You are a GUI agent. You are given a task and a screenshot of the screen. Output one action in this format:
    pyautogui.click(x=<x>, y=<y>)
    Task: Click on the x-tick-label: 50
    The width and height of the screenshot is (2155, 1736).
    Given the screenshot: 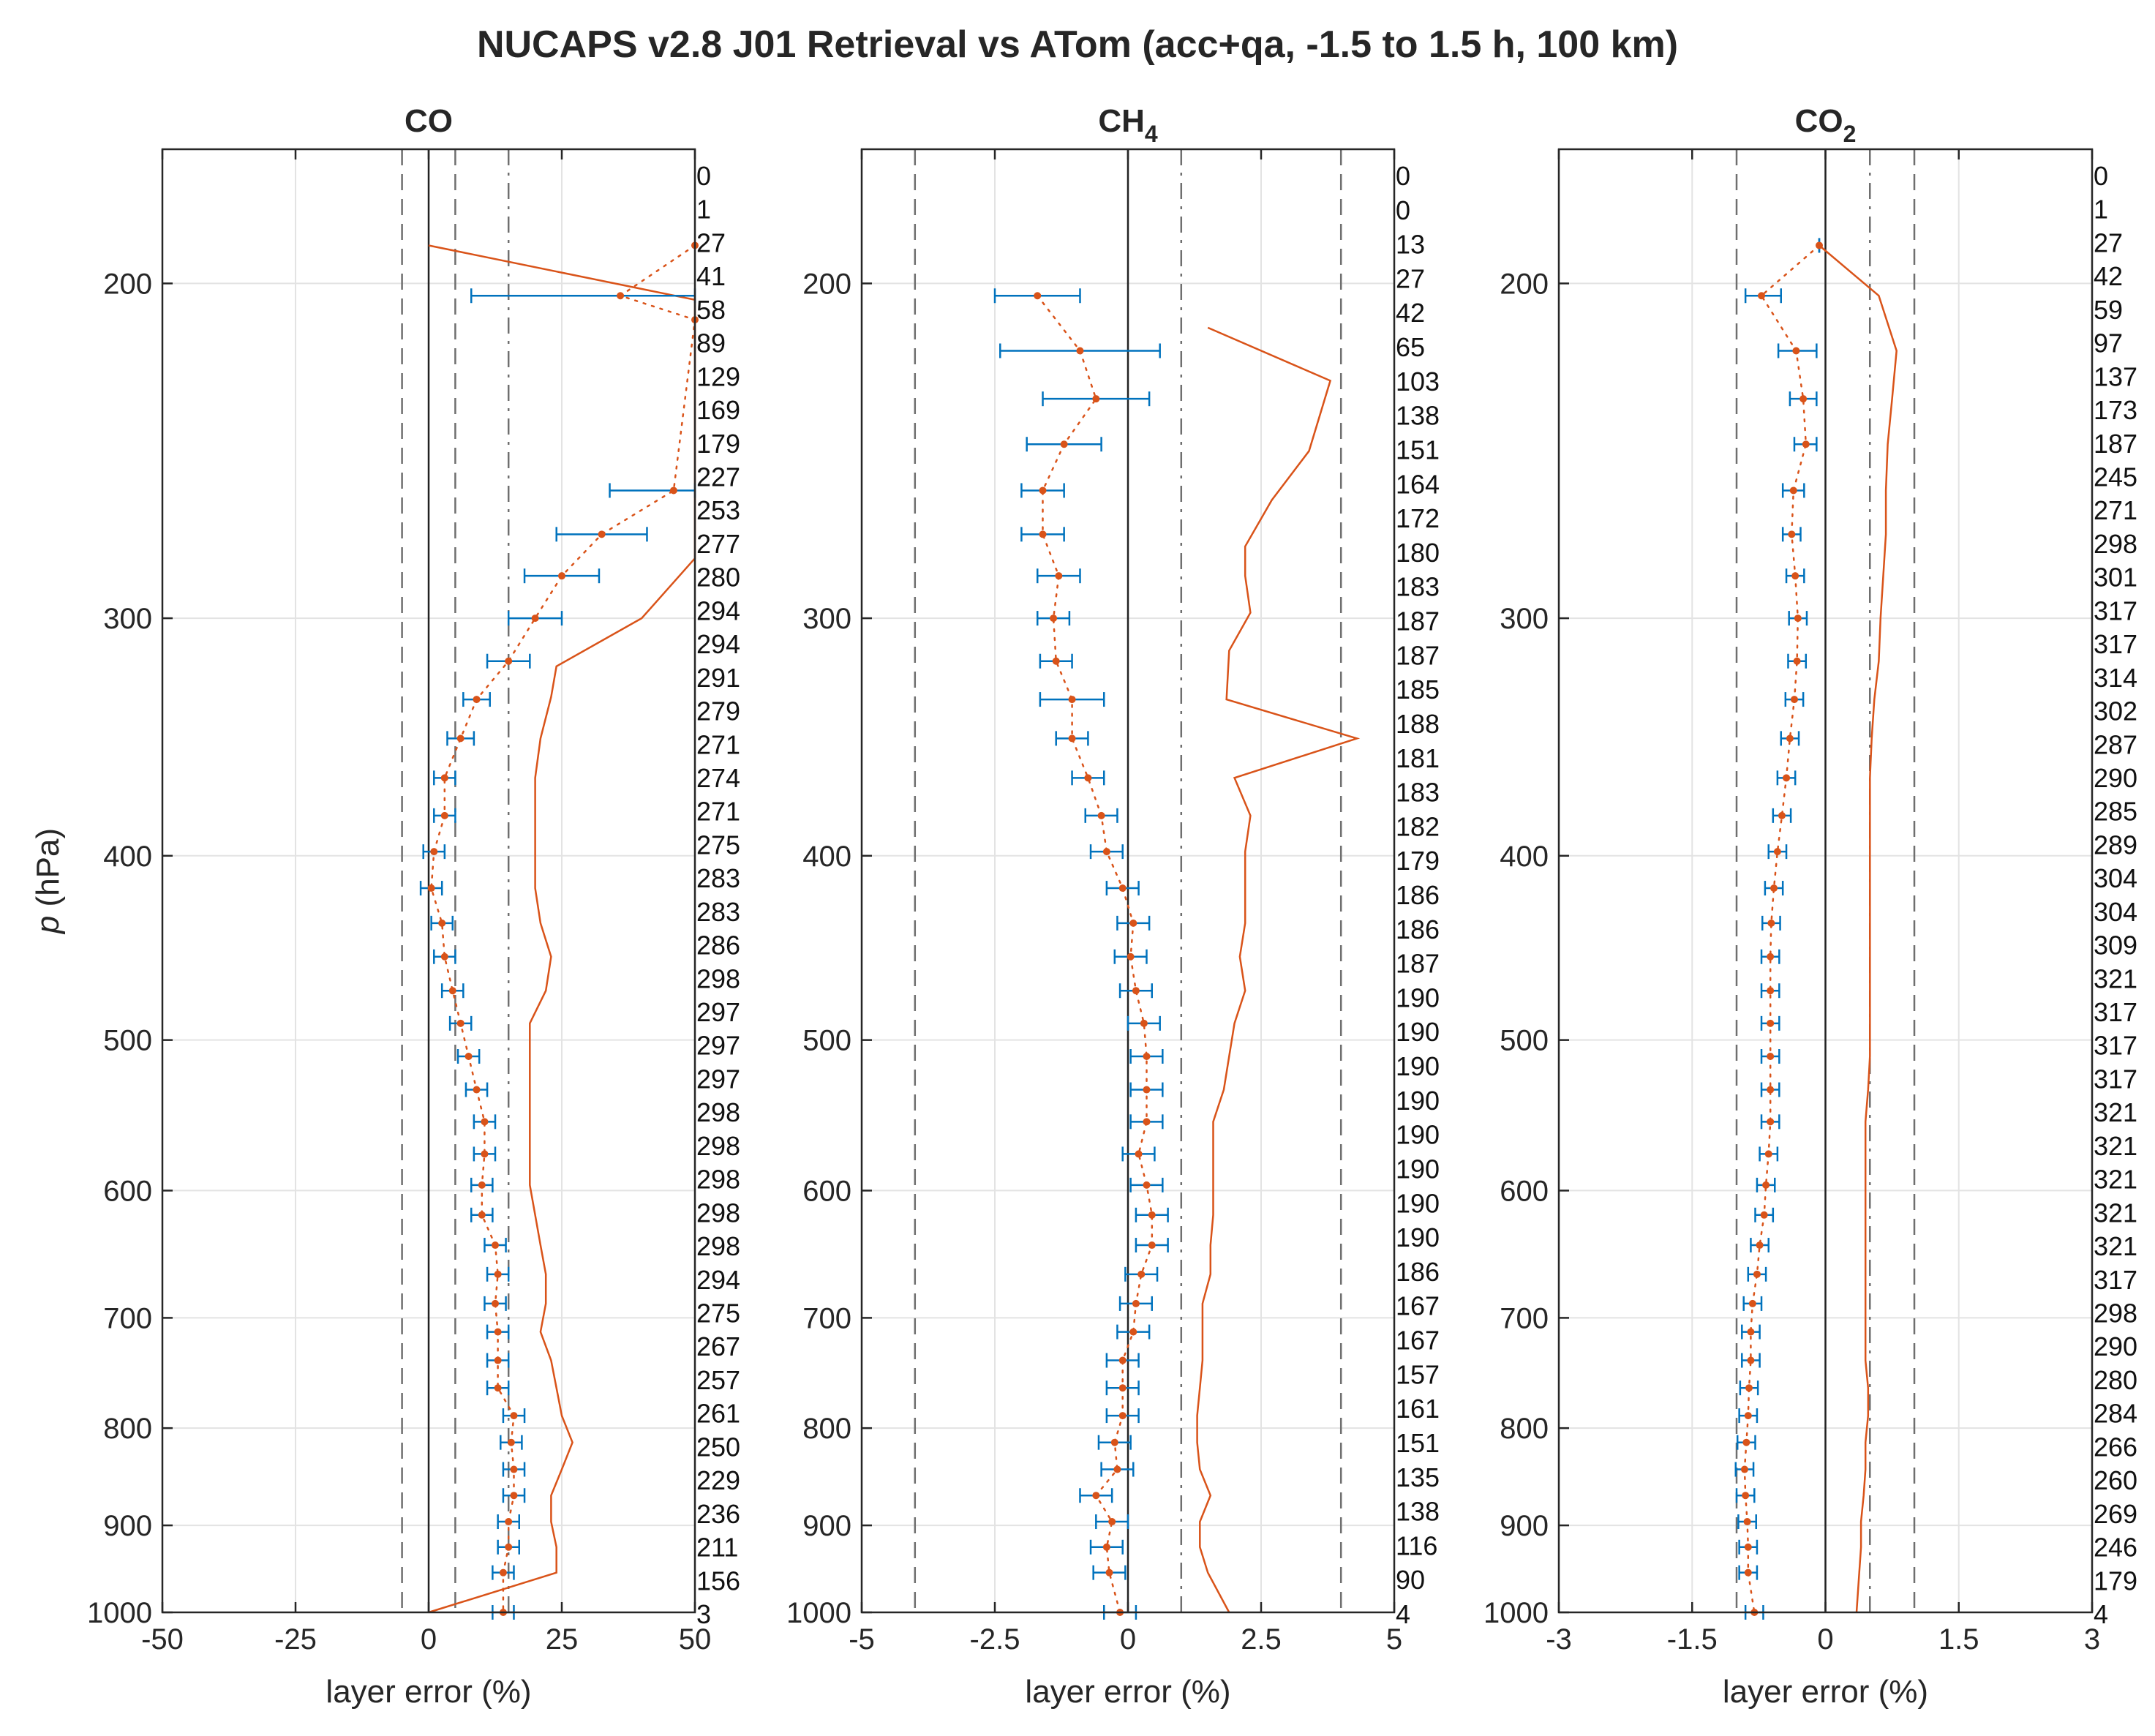 What is the action you would take?
    pyautogui.click(x=695, y=1639)
    